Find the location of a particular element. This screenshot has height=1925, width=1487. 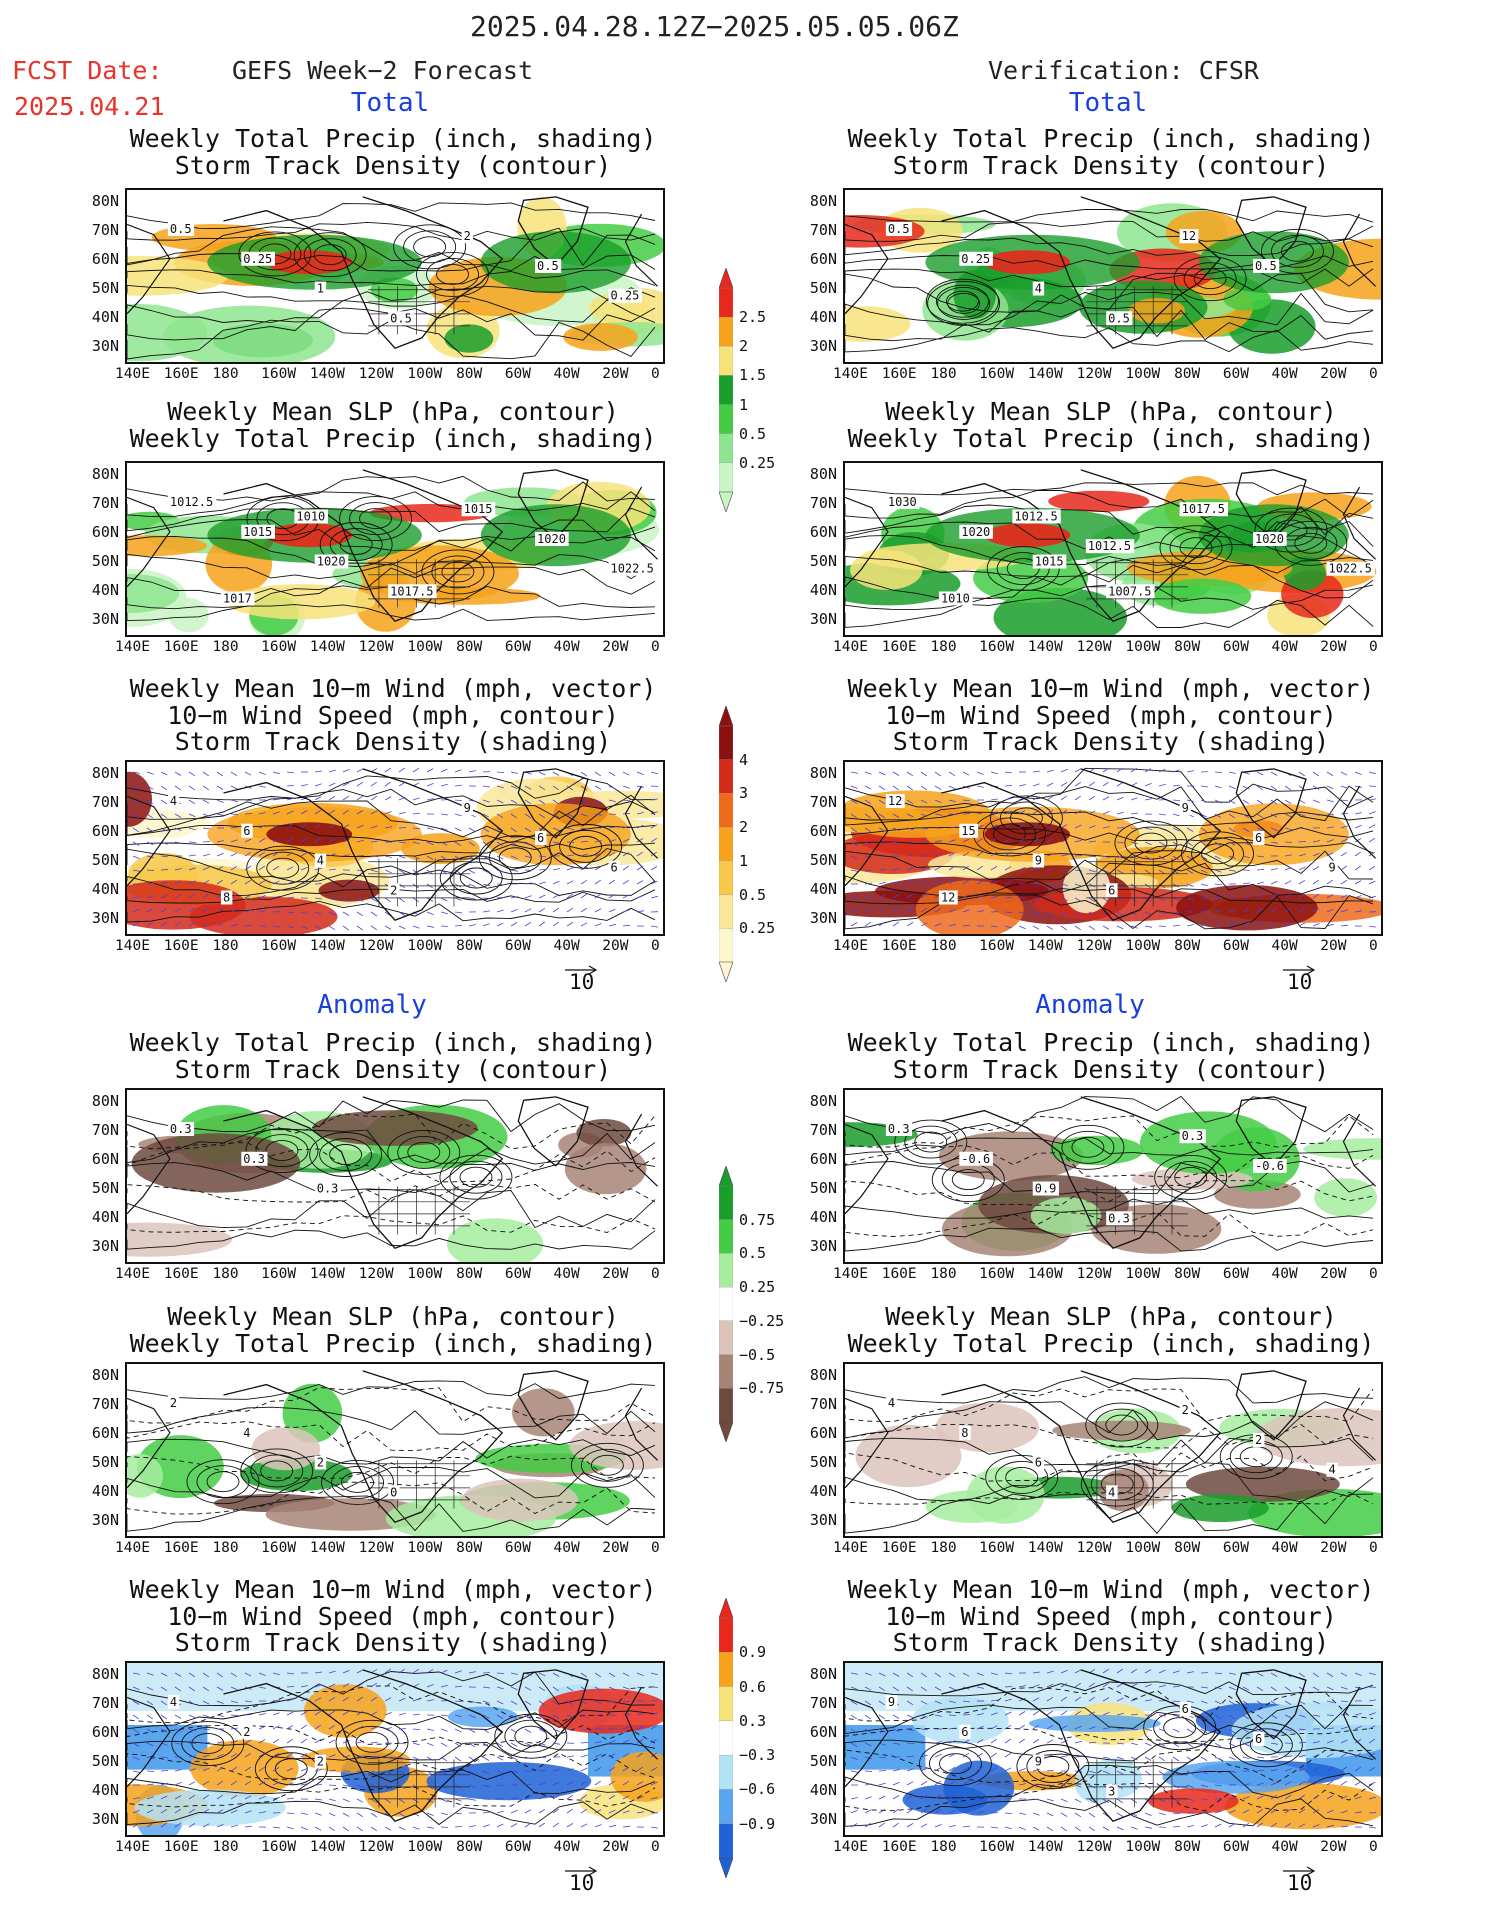

colorbar-swatch is located at coordinates (726, 331).